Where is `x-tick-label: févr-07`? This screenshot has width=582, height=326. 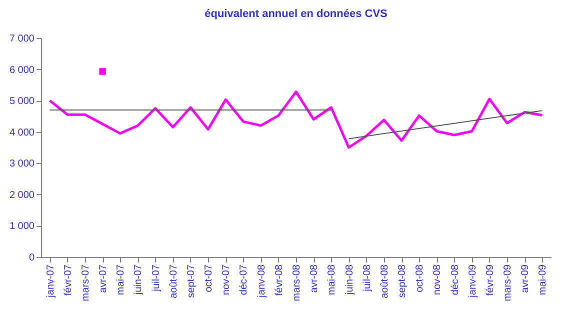 x-tick-label: févr-07 is located at coordinates (68, 280).